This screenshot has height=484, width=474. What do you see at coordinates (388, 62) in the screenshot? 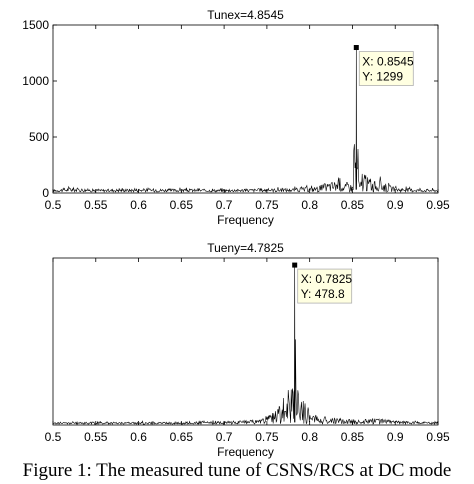
I see `datatip-x: X: 0.8545` at bounding box center [388, 62].